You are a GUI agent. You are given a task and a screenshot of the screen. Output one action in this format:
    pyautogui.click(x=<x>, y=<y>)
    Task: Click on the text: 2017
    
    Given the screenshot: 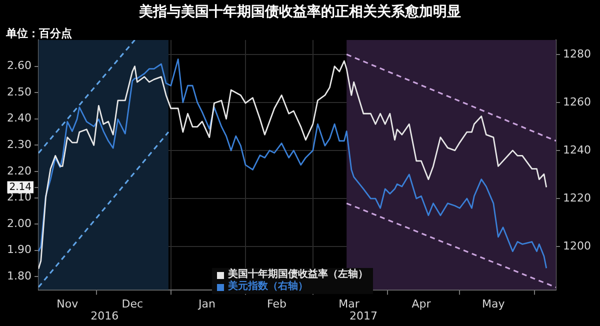 What is the action you would take?
    pyautogui.click(x=363, y=316)
    